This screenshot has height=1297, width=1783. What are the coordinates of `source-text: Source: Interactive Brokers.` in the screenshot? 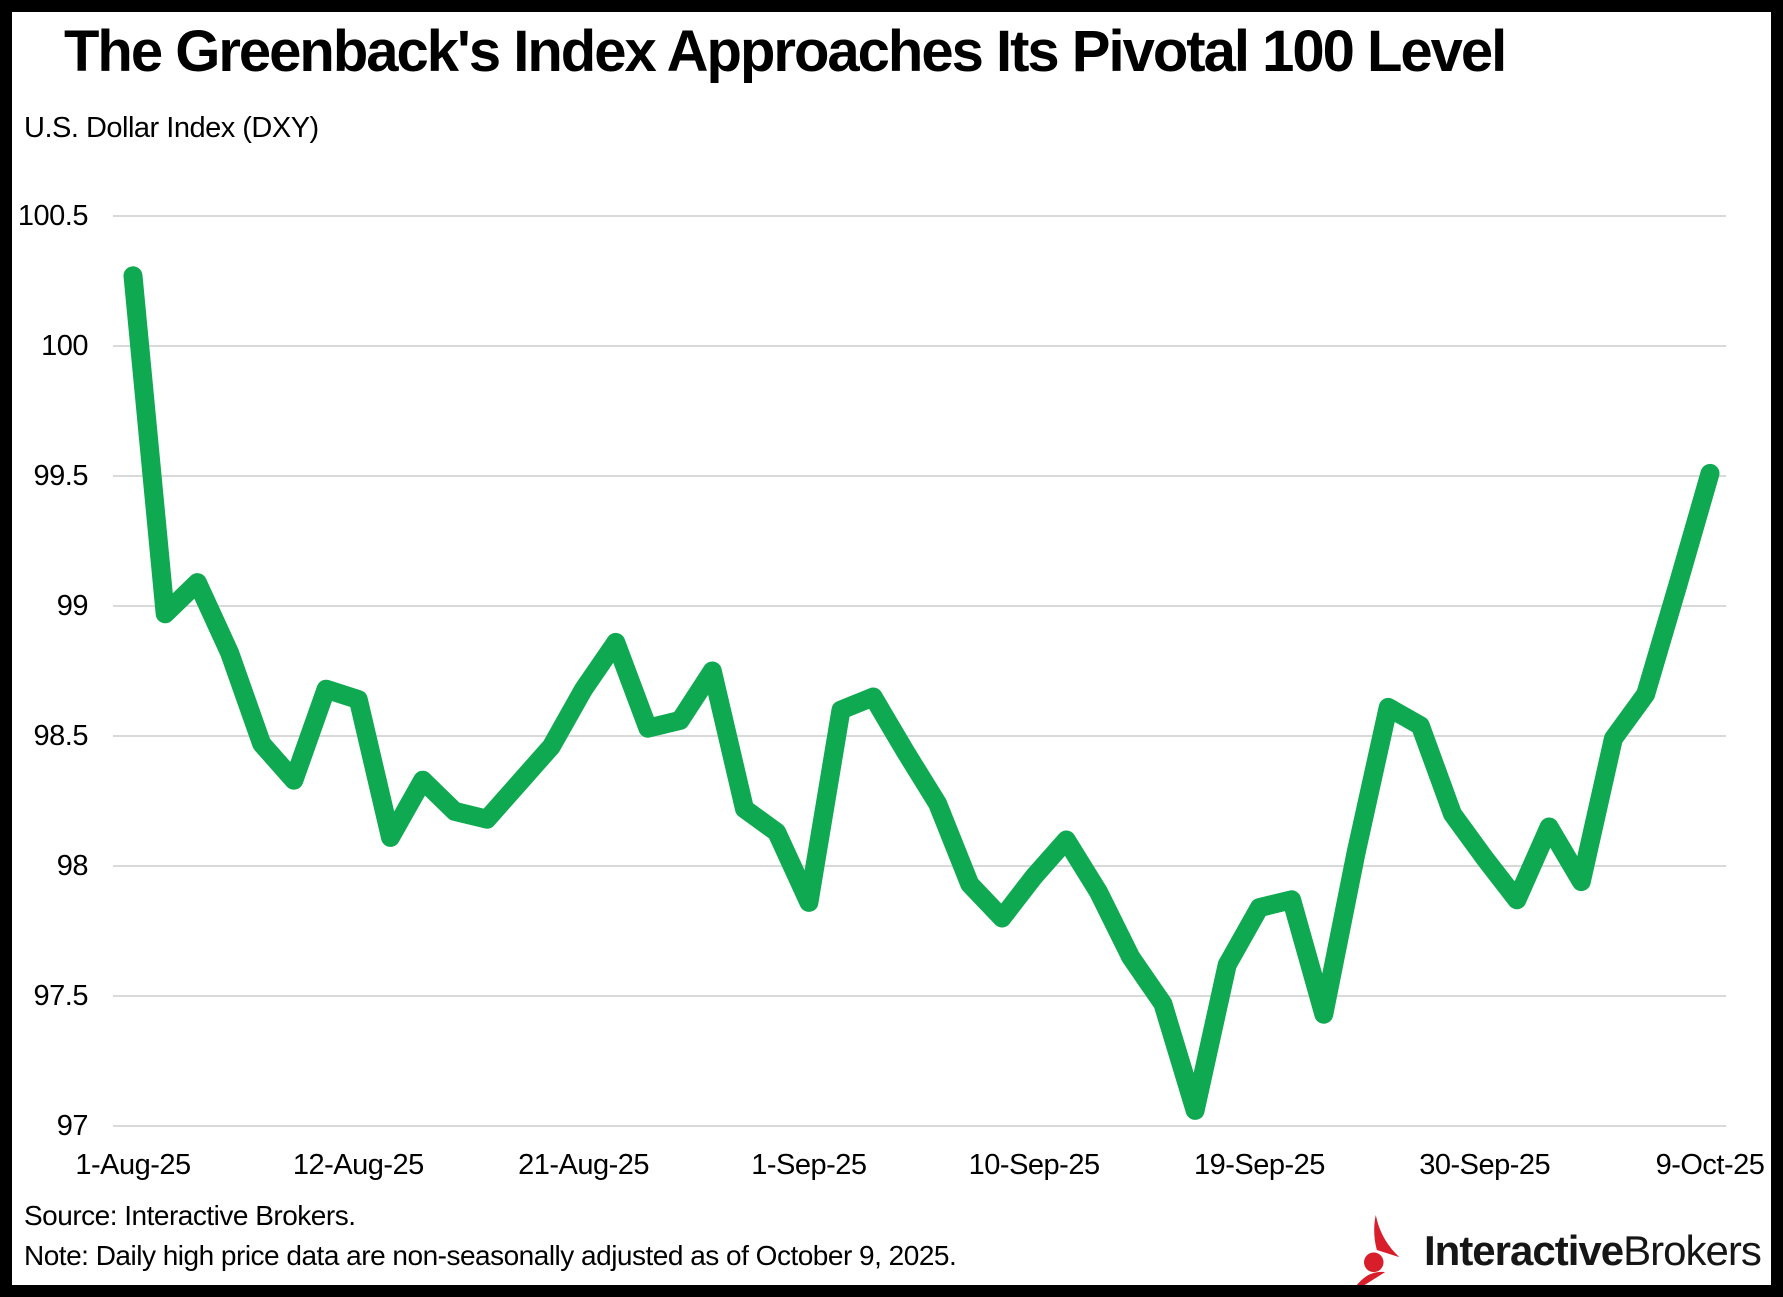 It's located at (190, 1215).